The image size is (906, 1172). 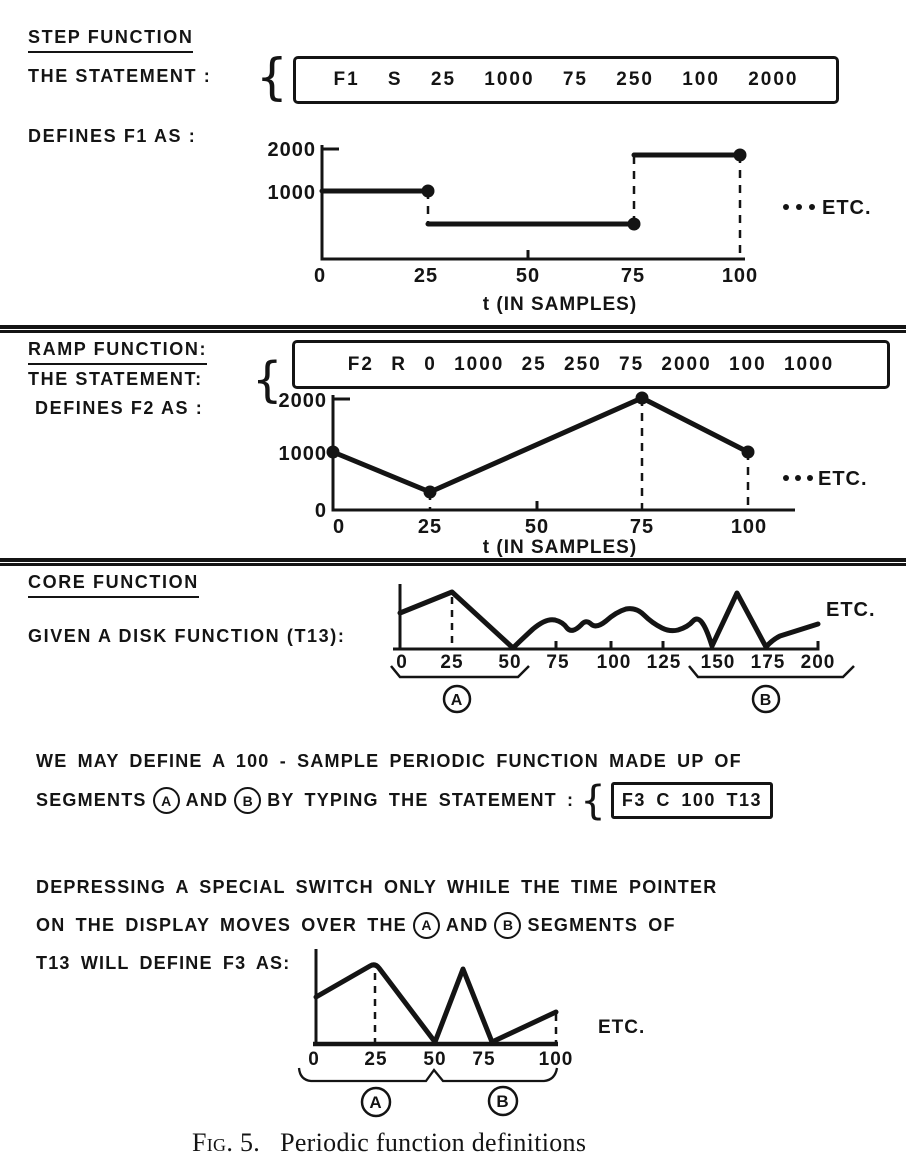 I want to click on f3-function-curve, so click(x=436, y=1003).